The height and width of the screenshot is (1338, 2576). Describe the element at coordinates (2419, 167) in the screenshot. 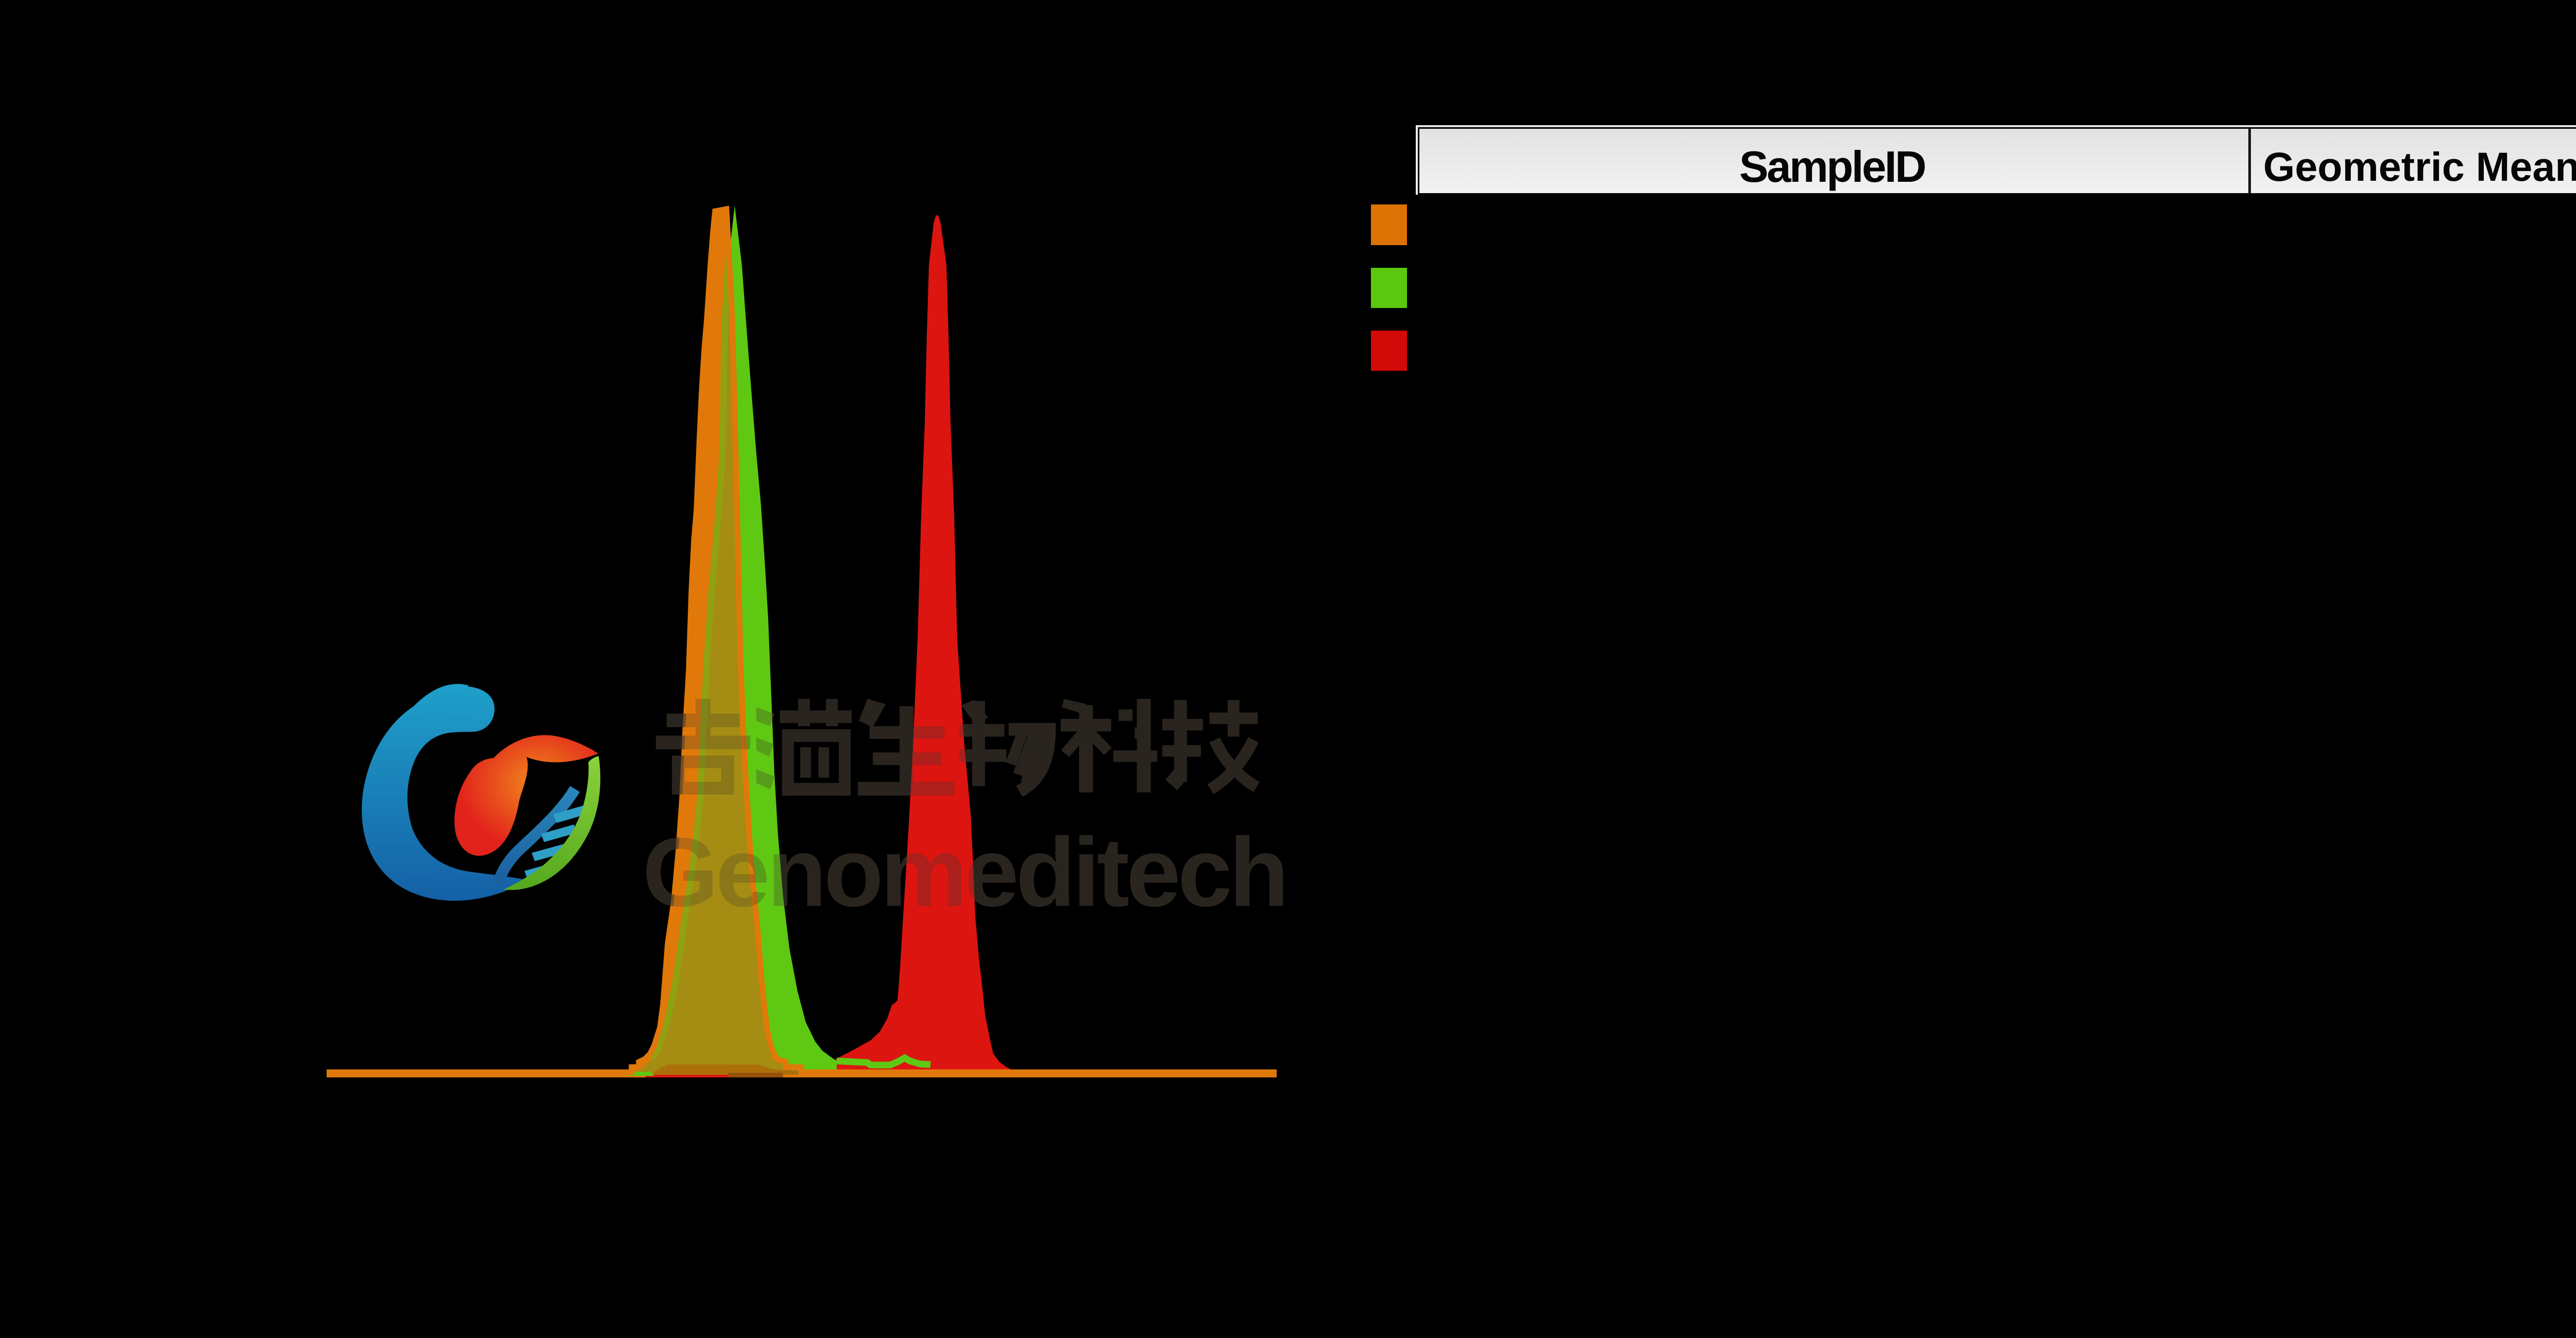

I see `svg-text: Geometric Mean : FL11-H` at that location.